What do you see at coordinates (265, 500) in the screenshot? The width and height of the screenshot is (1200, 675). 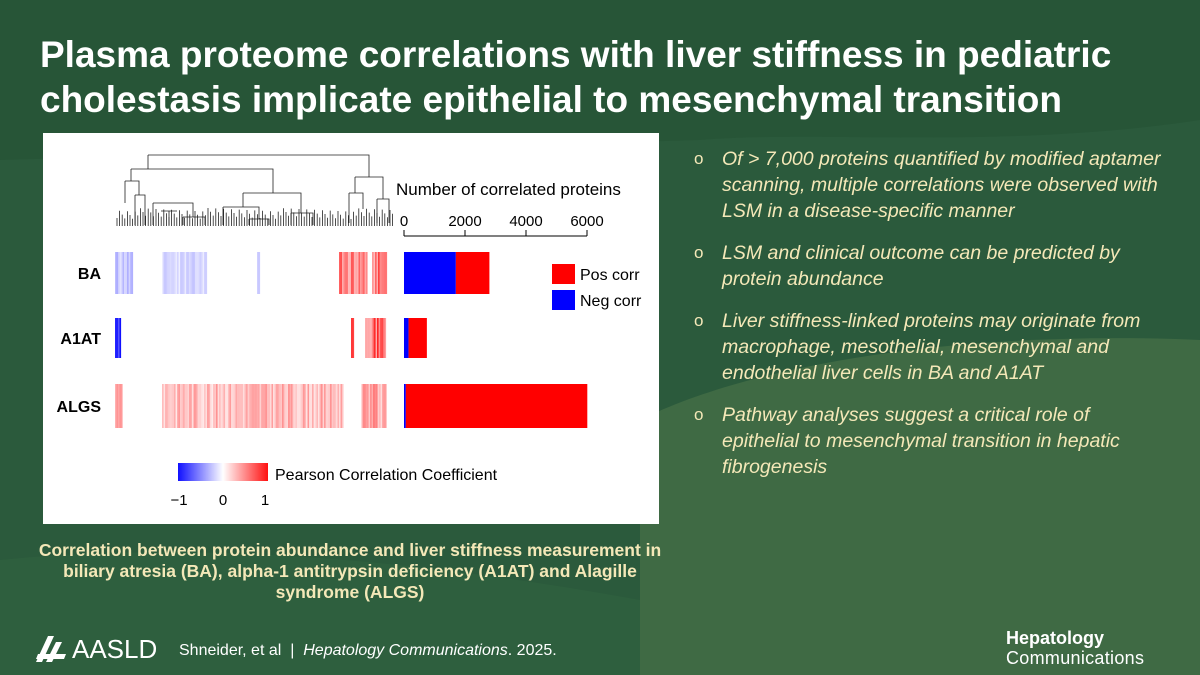 I see `colorbar-tick-label: 1` at bounding box center [265, 500].